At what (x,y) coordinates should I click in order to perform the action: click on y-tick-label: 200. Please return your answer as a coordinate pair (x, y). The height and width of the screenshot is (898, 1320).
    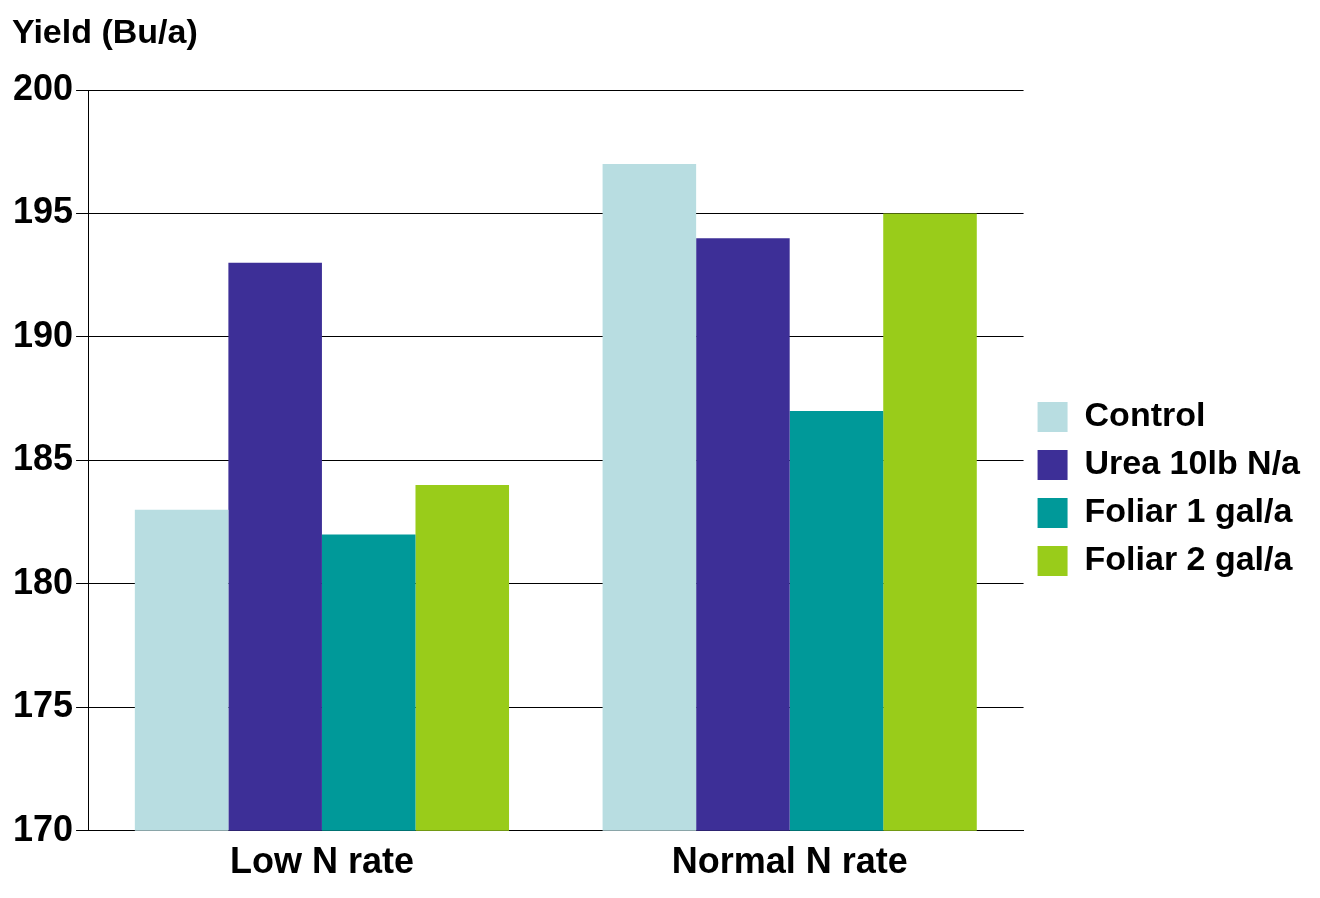
    Looking at the image, I should click on (43, 87).